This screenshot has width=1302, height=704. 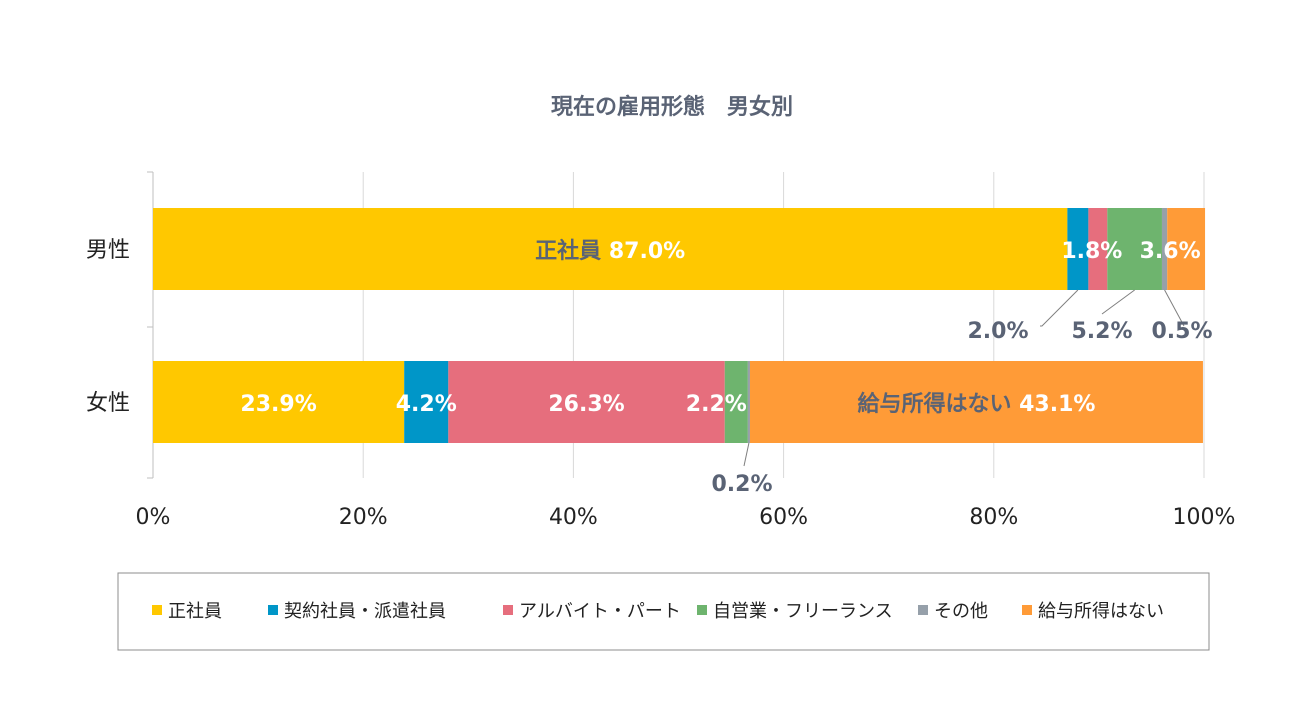 I want to click on legend-label: その他, so click(x=961, y=611).